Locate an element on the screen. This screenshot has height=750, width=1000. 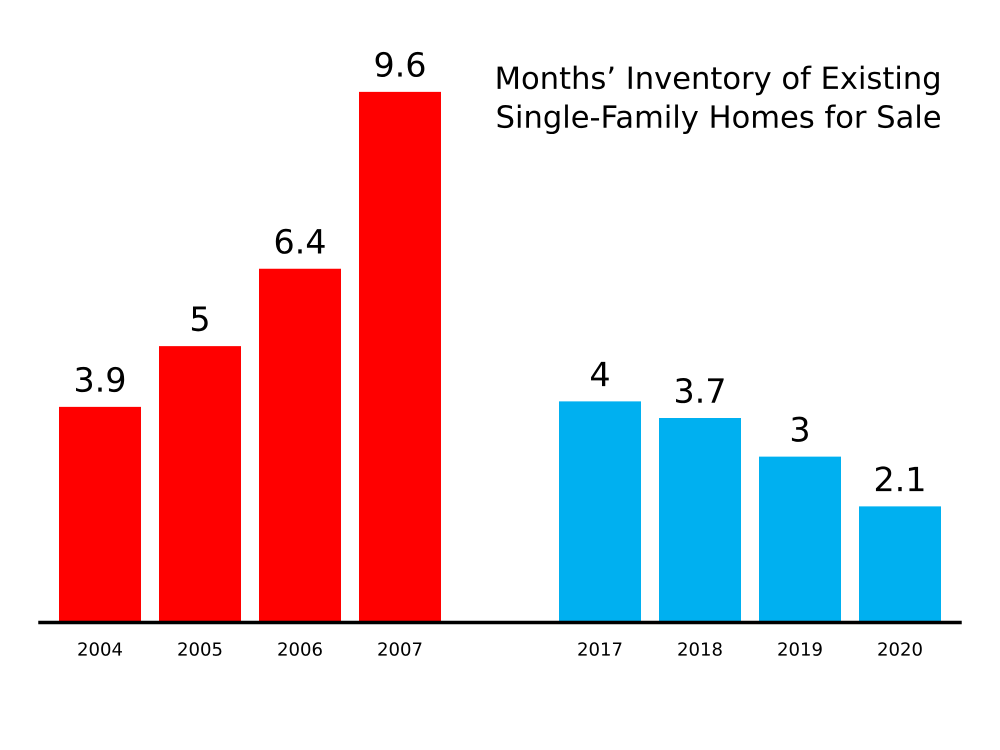
x-tick-label: 2017 is located at coordinates (600, 649).